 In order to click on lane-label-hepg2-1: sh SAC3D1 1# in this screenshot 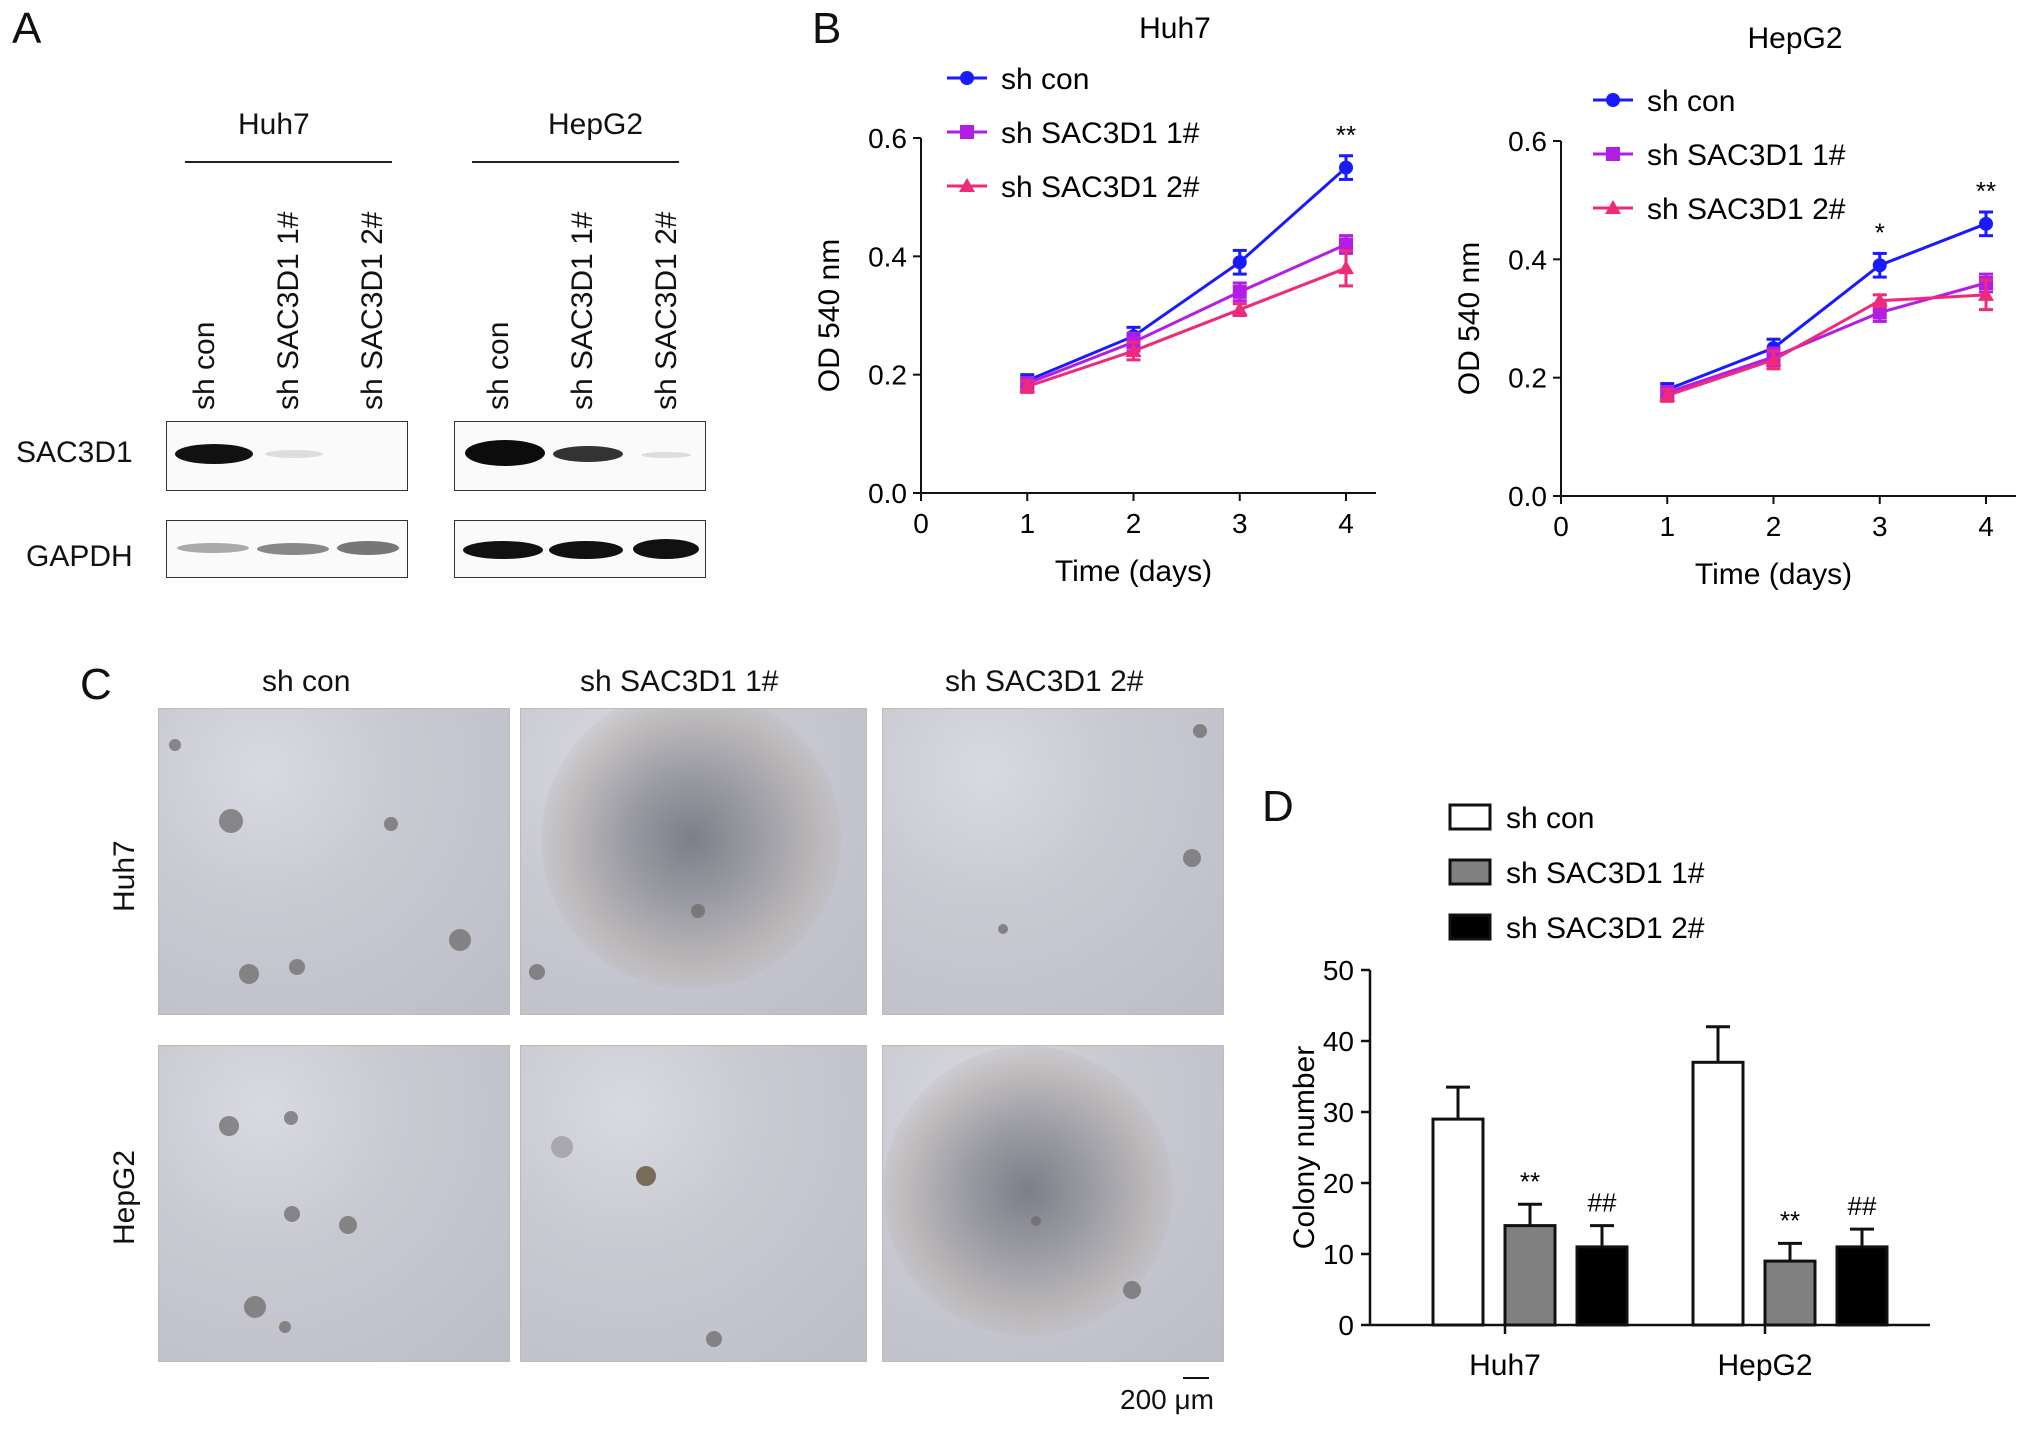, I will do `click(582, 310)`.